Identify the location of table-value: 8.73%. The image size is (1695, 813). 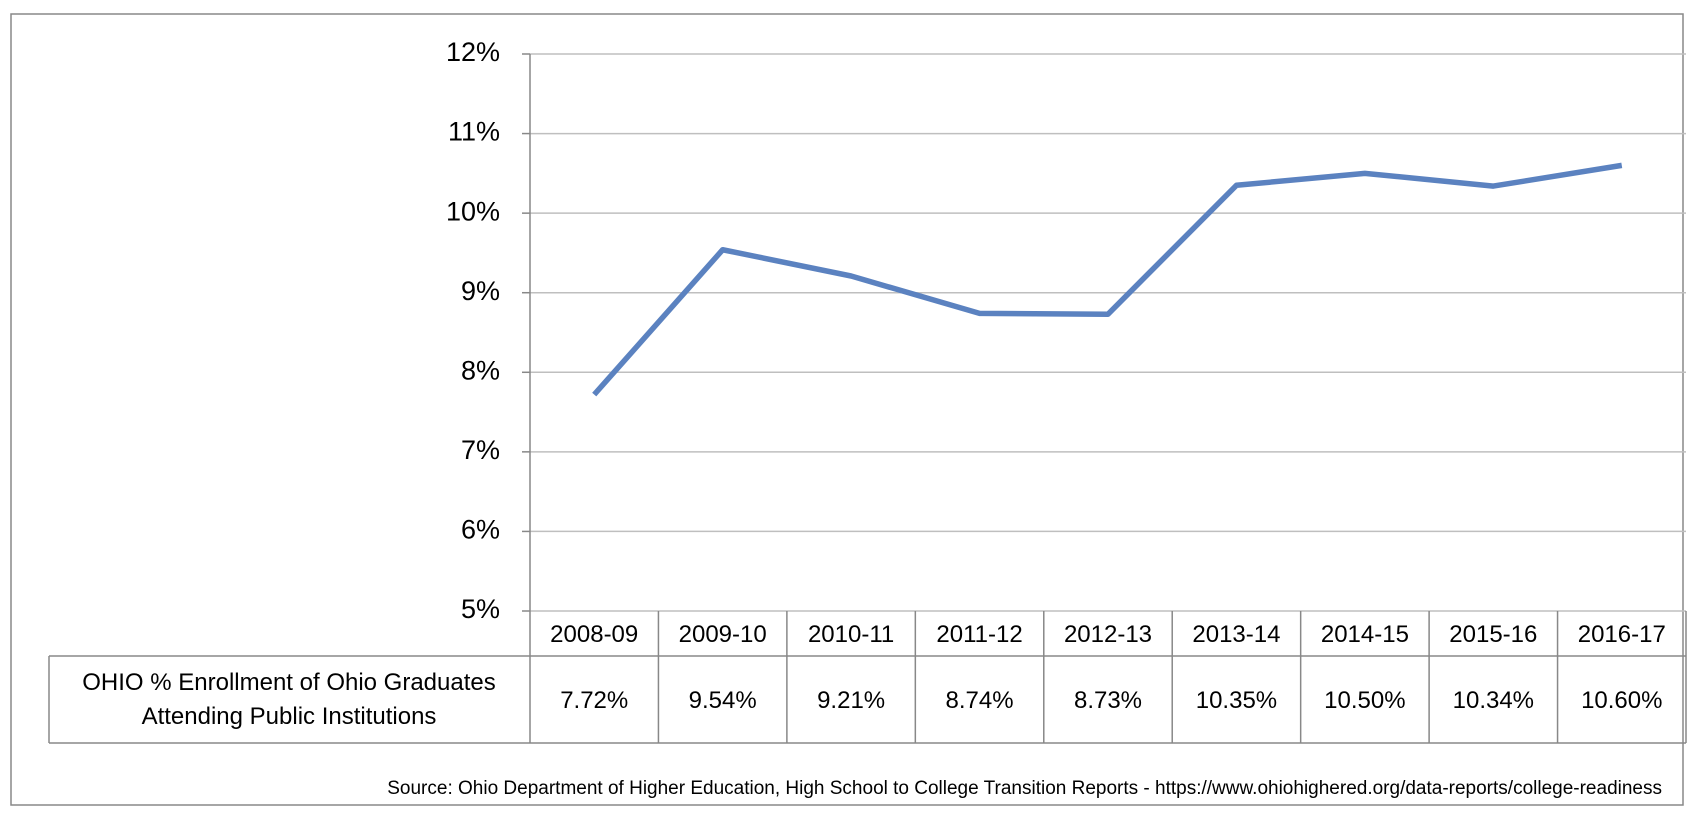
(1108, 700).